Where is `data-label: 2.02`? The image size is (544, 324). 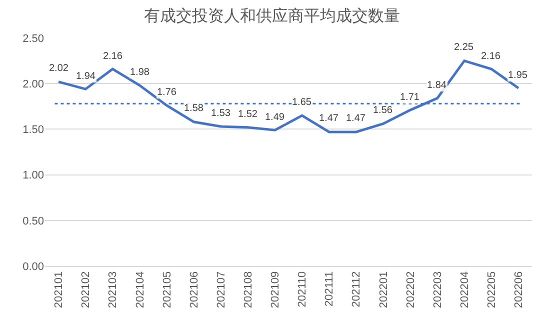 data-label: 2.02 is located at coordinates (59, 68).